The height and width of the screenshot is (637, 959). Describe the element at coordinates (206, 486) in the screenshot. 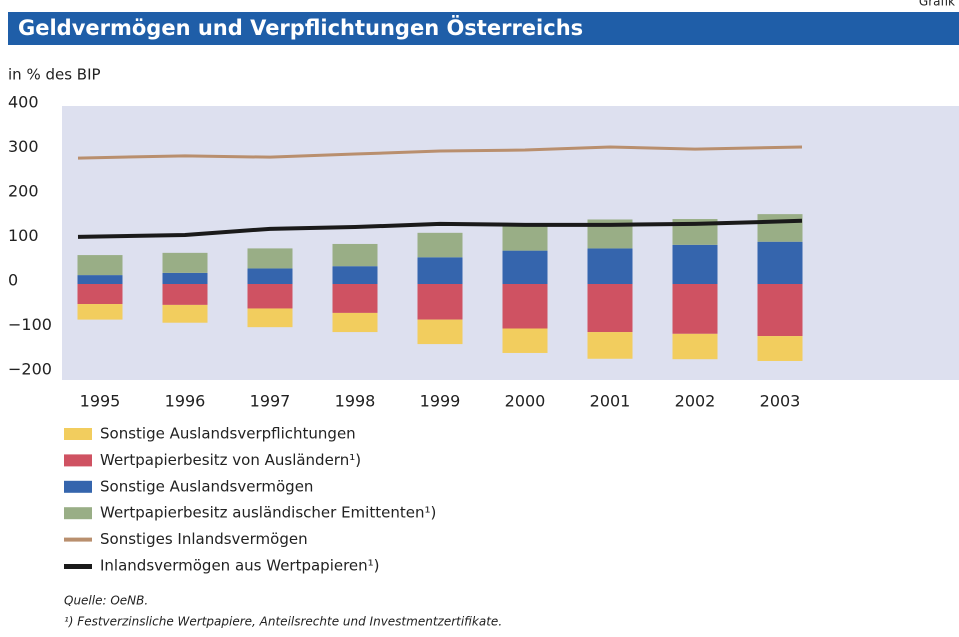

I see `legend-label: Sonstige Auslandsvermögen` at that location.